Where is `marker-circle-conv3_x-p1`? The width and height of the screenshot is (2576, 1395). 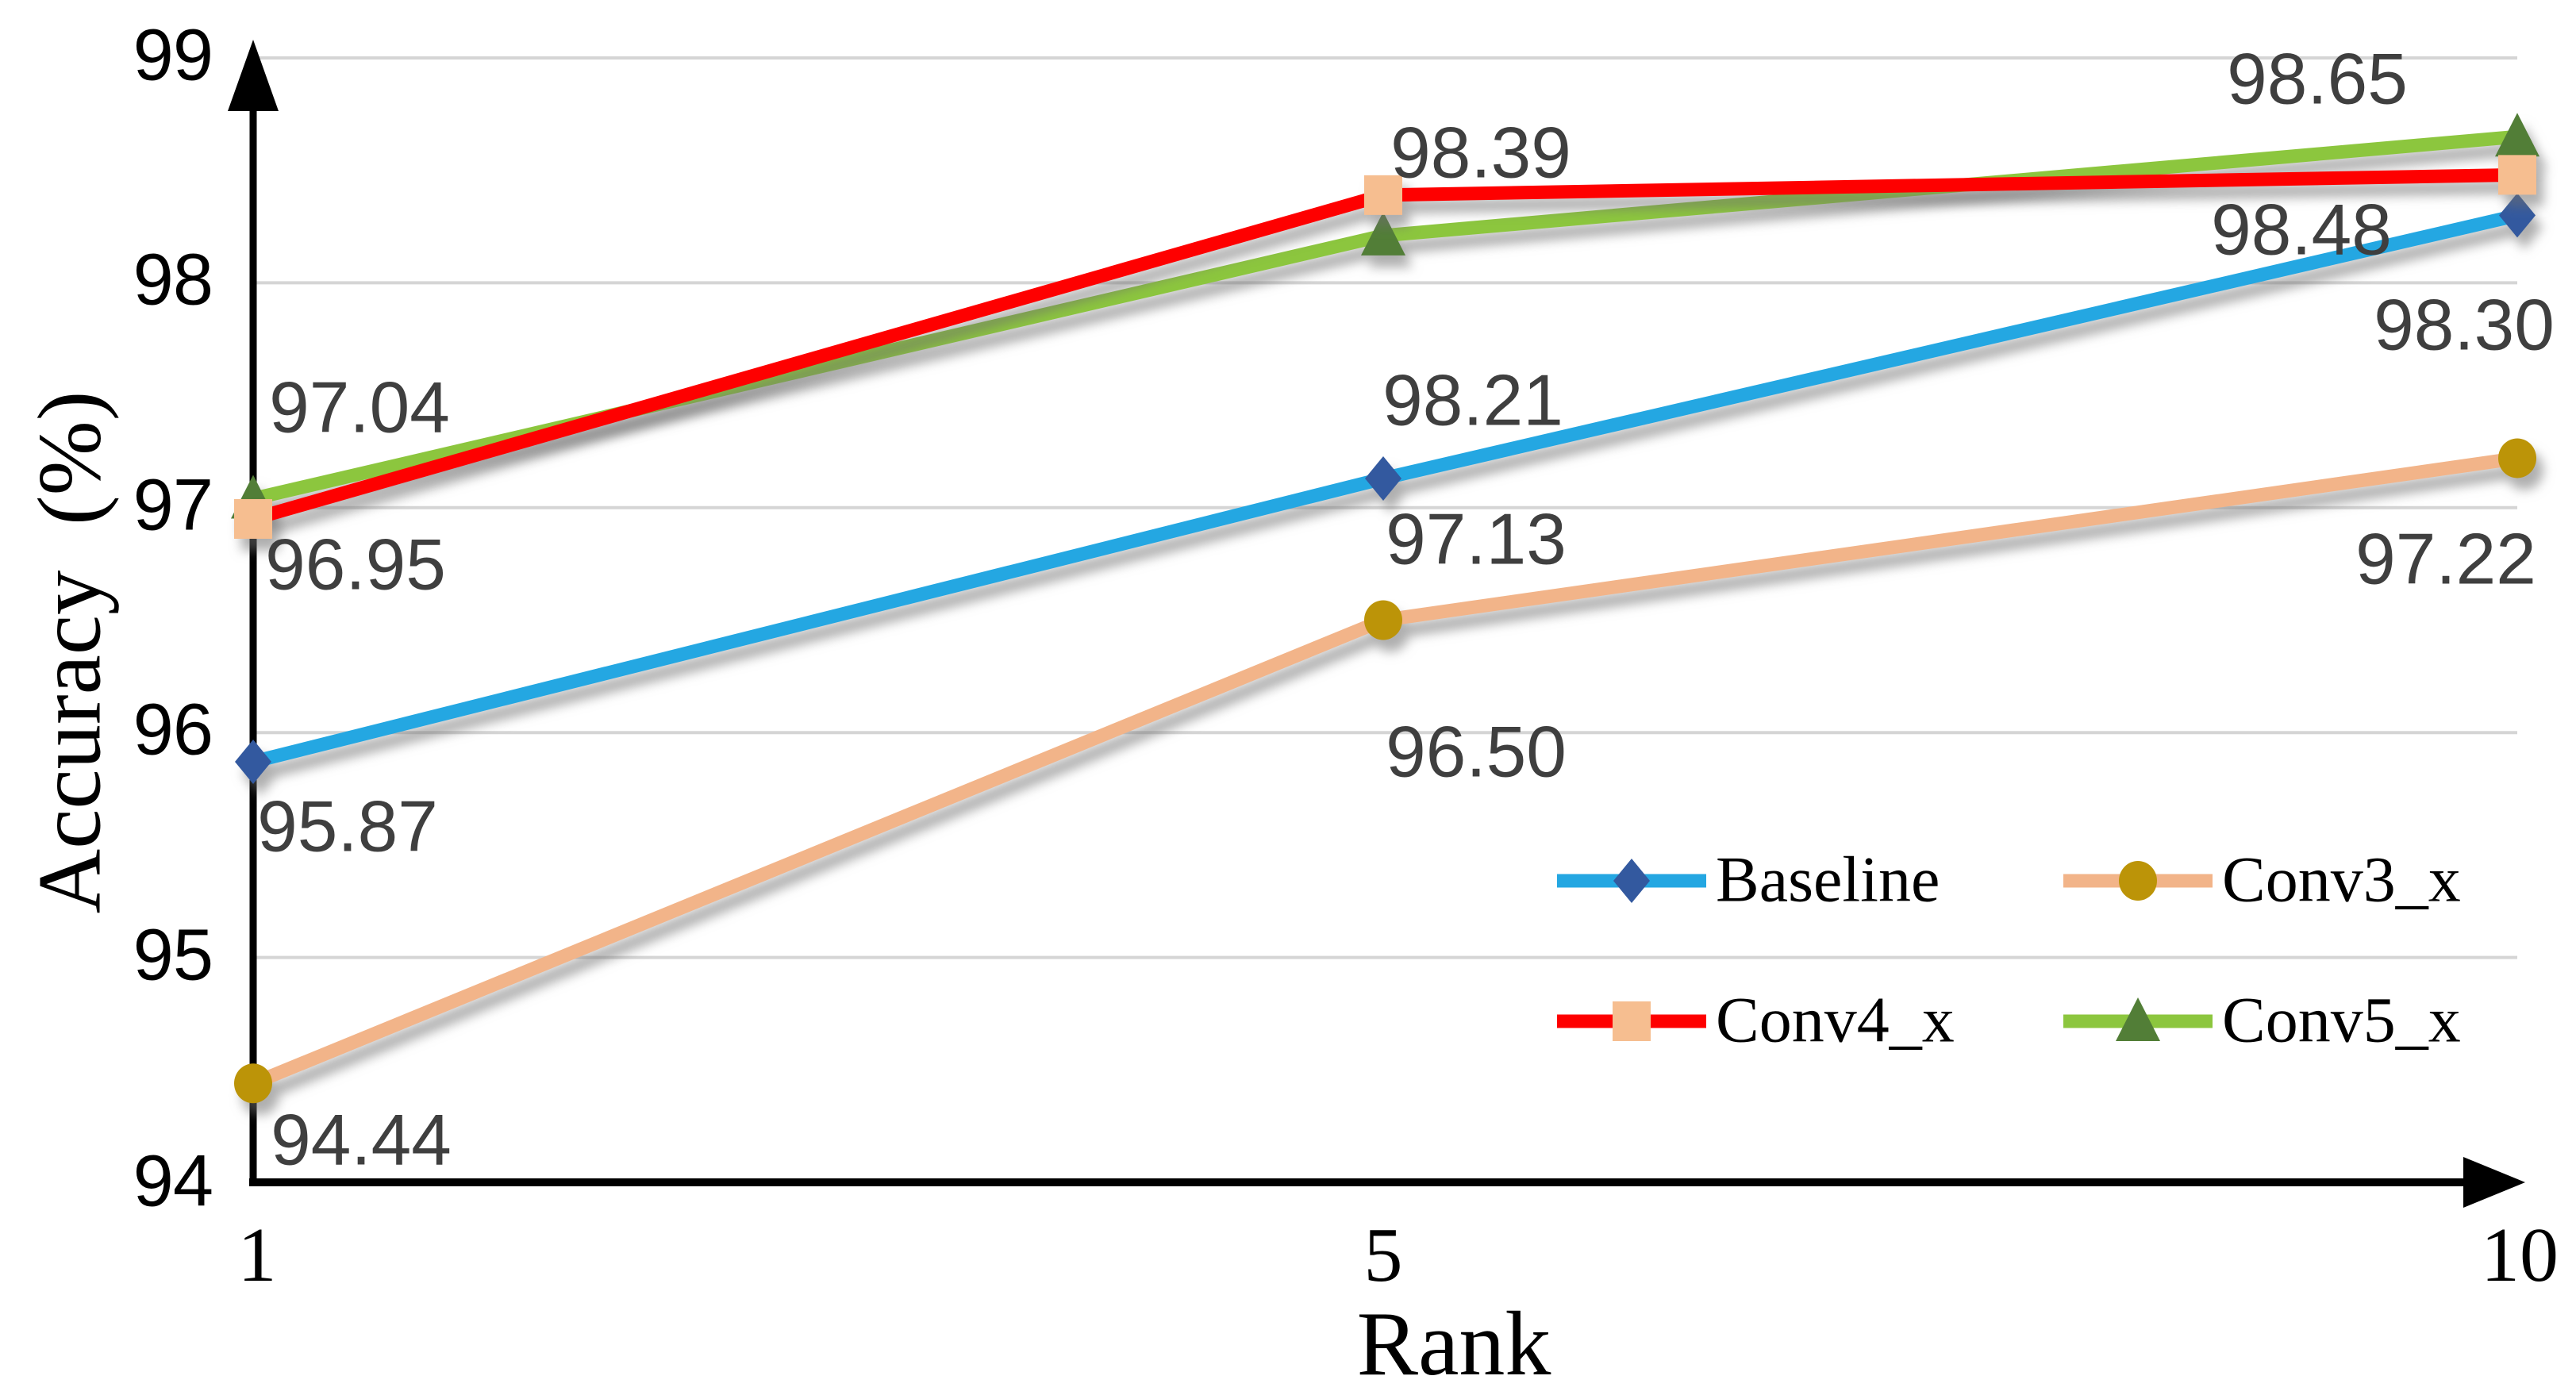
marker-circle-conv3_x-p1 is located at coordinates (1383, 620).